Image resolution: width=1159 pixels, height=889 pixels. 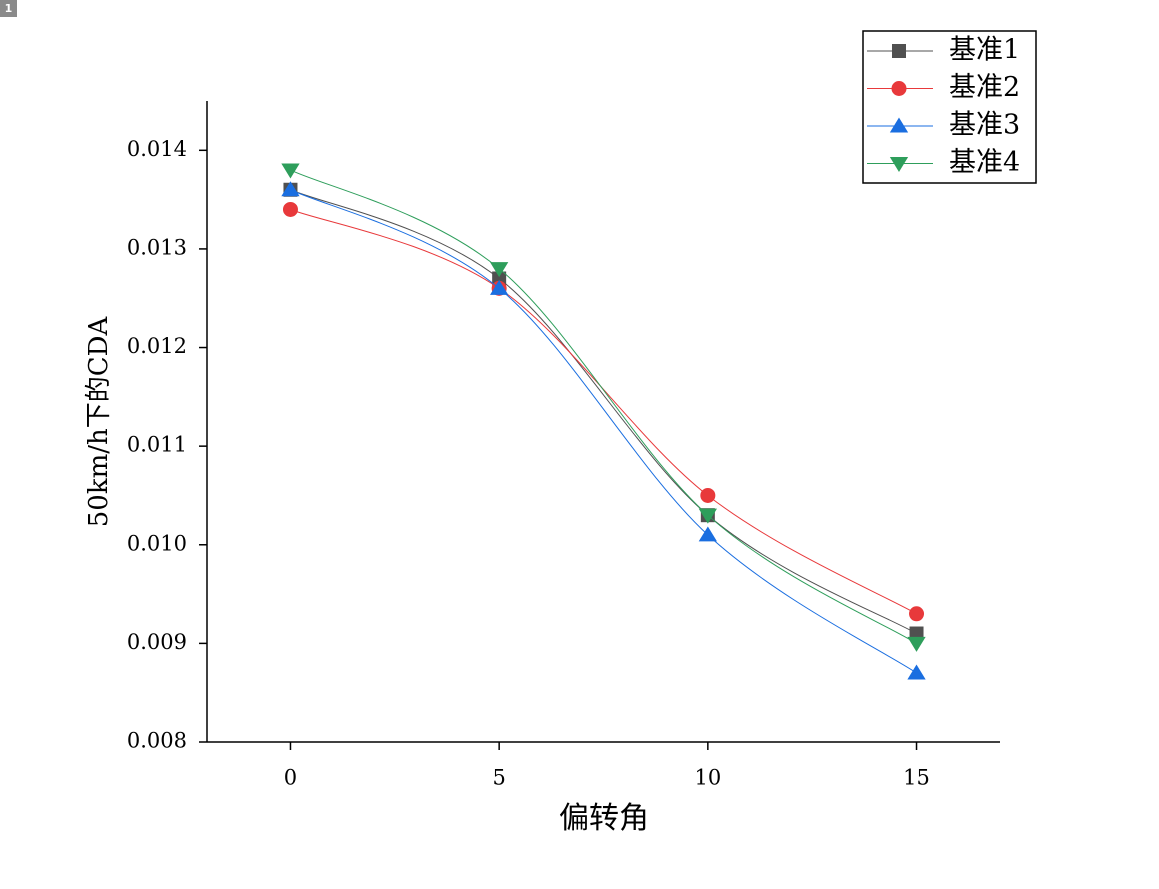 I want to click on x-tick-label: 15, so click(x=916, y=778).